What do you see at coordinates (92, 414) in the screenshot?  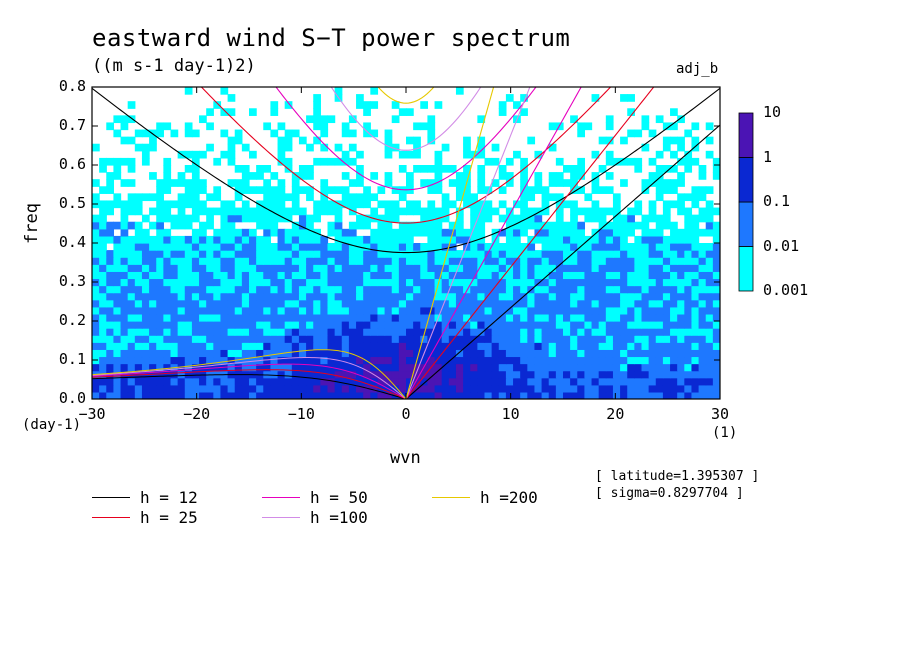 I see `x-tick-label: −30` at bounding box center [92, 414].